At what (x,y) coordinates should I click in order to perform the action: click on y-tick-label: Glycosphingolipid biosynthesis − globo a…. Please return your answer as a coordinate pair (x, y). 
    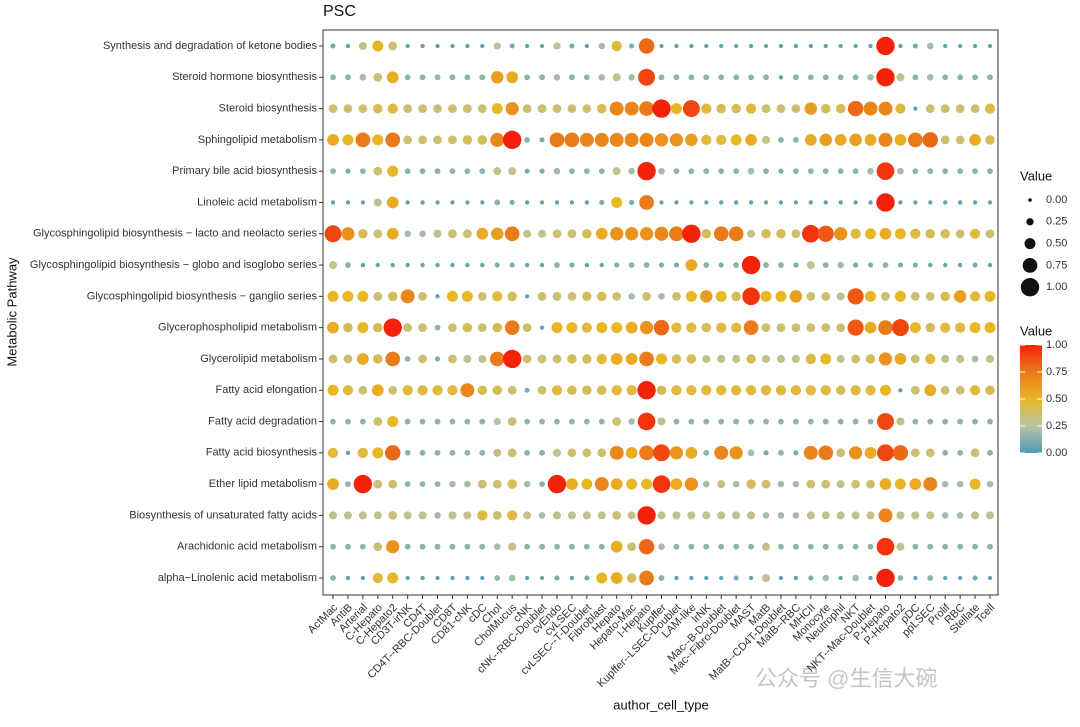
    Looking at the image, I should click on (174, 265).